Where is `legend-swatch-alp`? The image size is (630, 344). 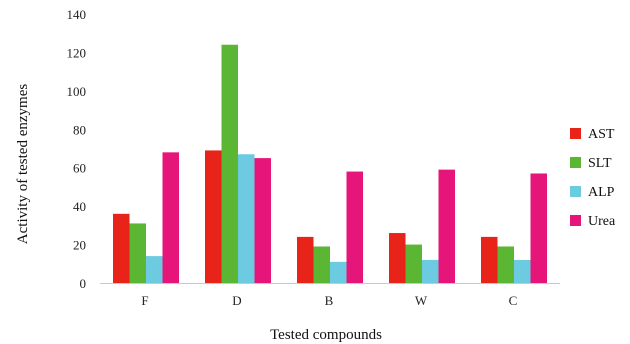
legend-swatch-alp is located at coordinates (575, 191).